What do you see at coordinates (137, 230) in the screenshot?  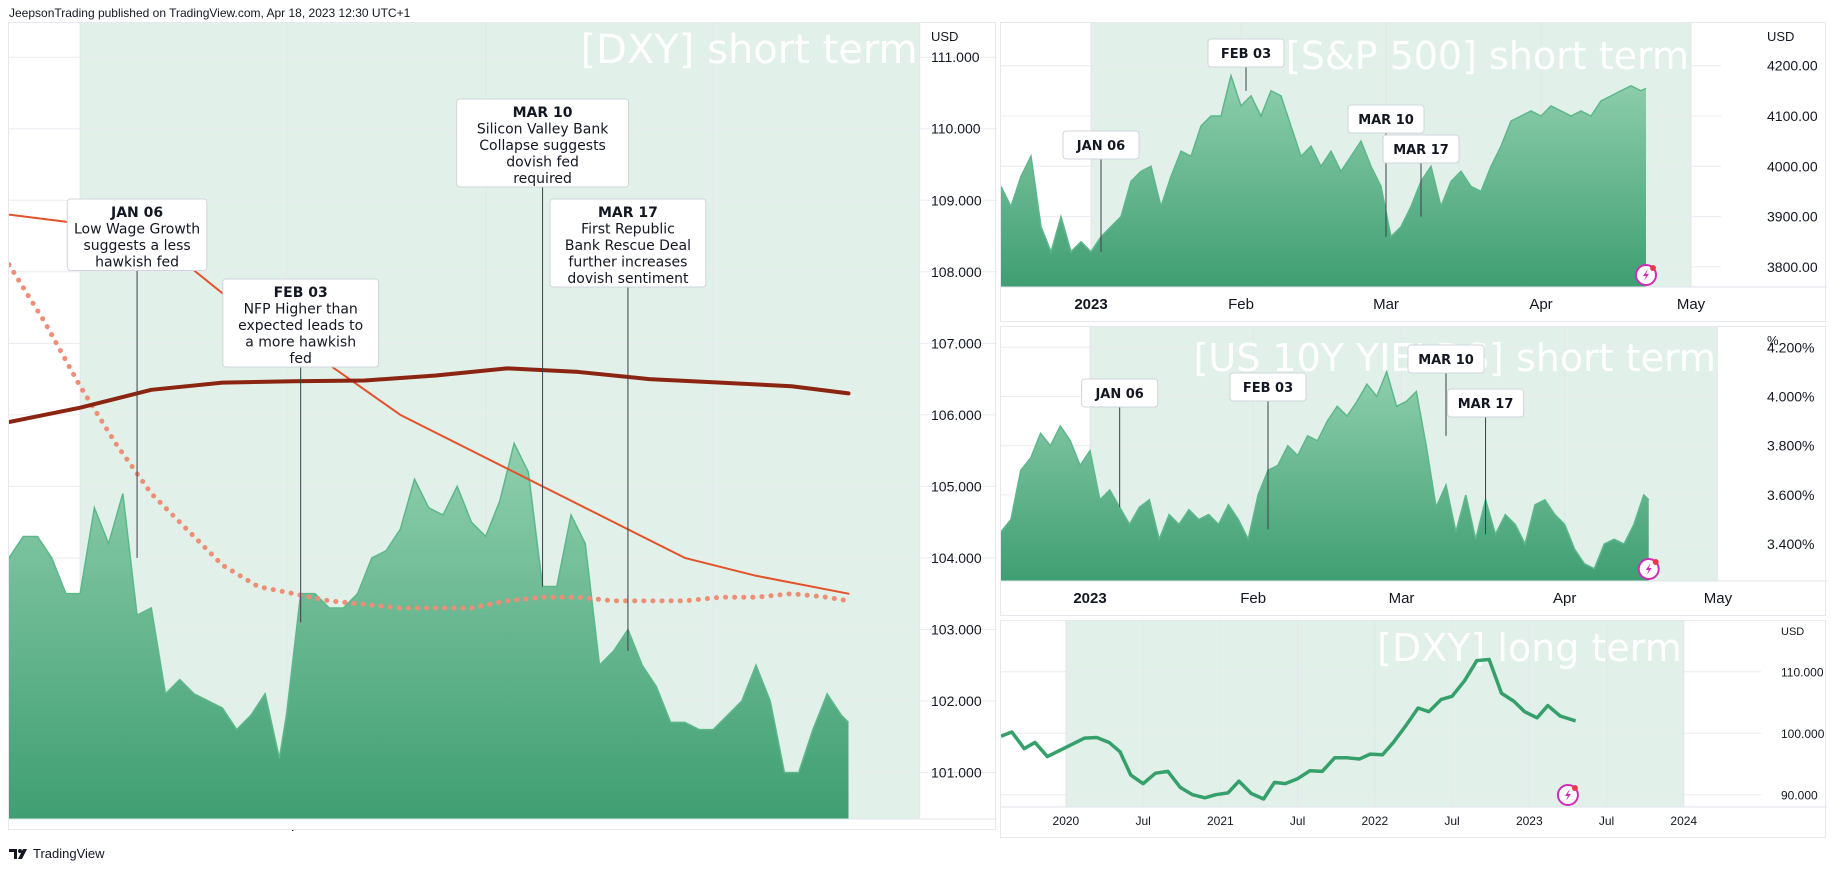 I see `annotation-text: Low Wage Growth` at bounding box center [137, 230].